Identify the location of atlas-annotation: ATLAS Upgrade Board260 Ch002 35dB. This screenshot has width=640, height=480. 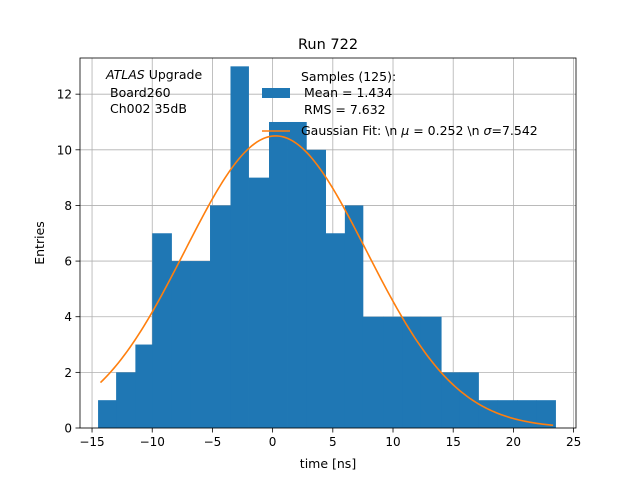
(153, 91).